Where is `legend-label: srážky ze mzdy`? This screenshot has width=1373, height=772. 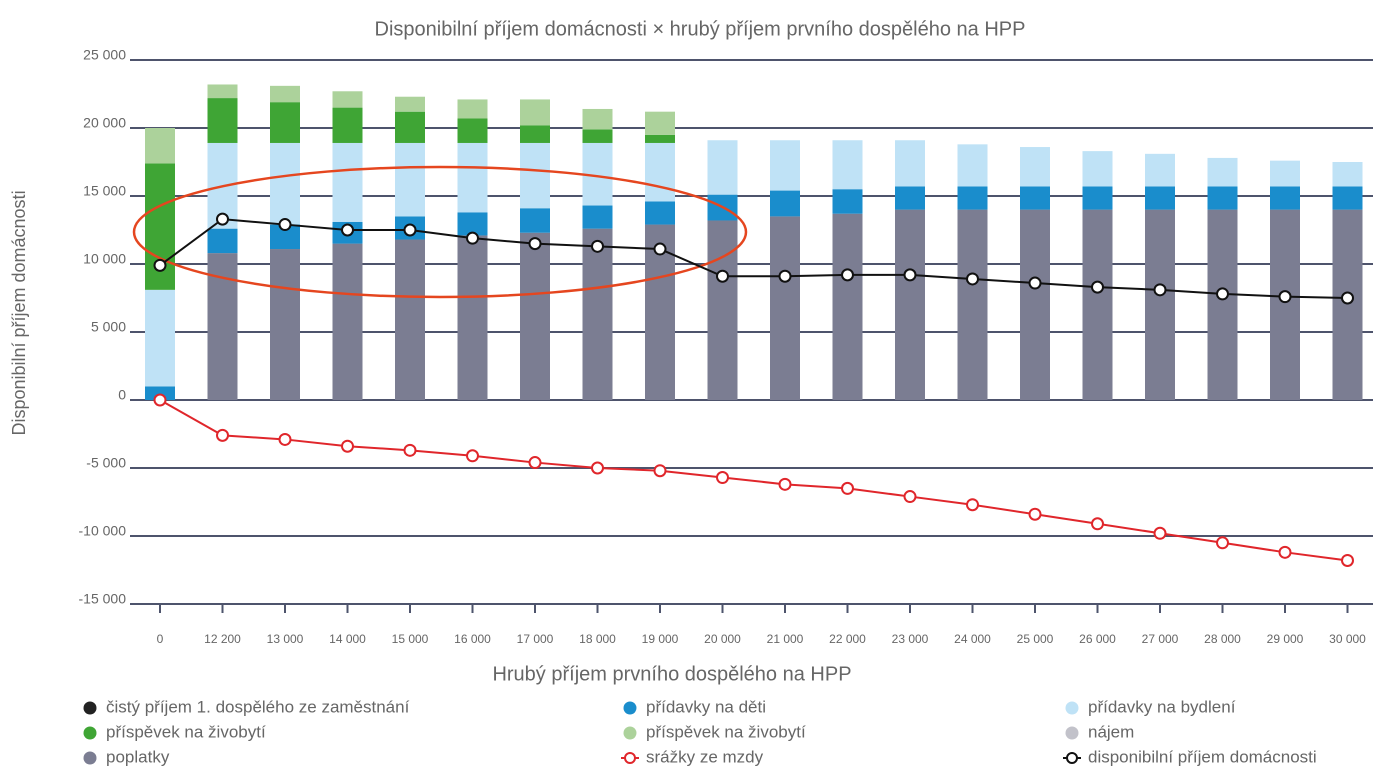
legend-label: srážky ze mzdy is located at coordinates (705, 756).